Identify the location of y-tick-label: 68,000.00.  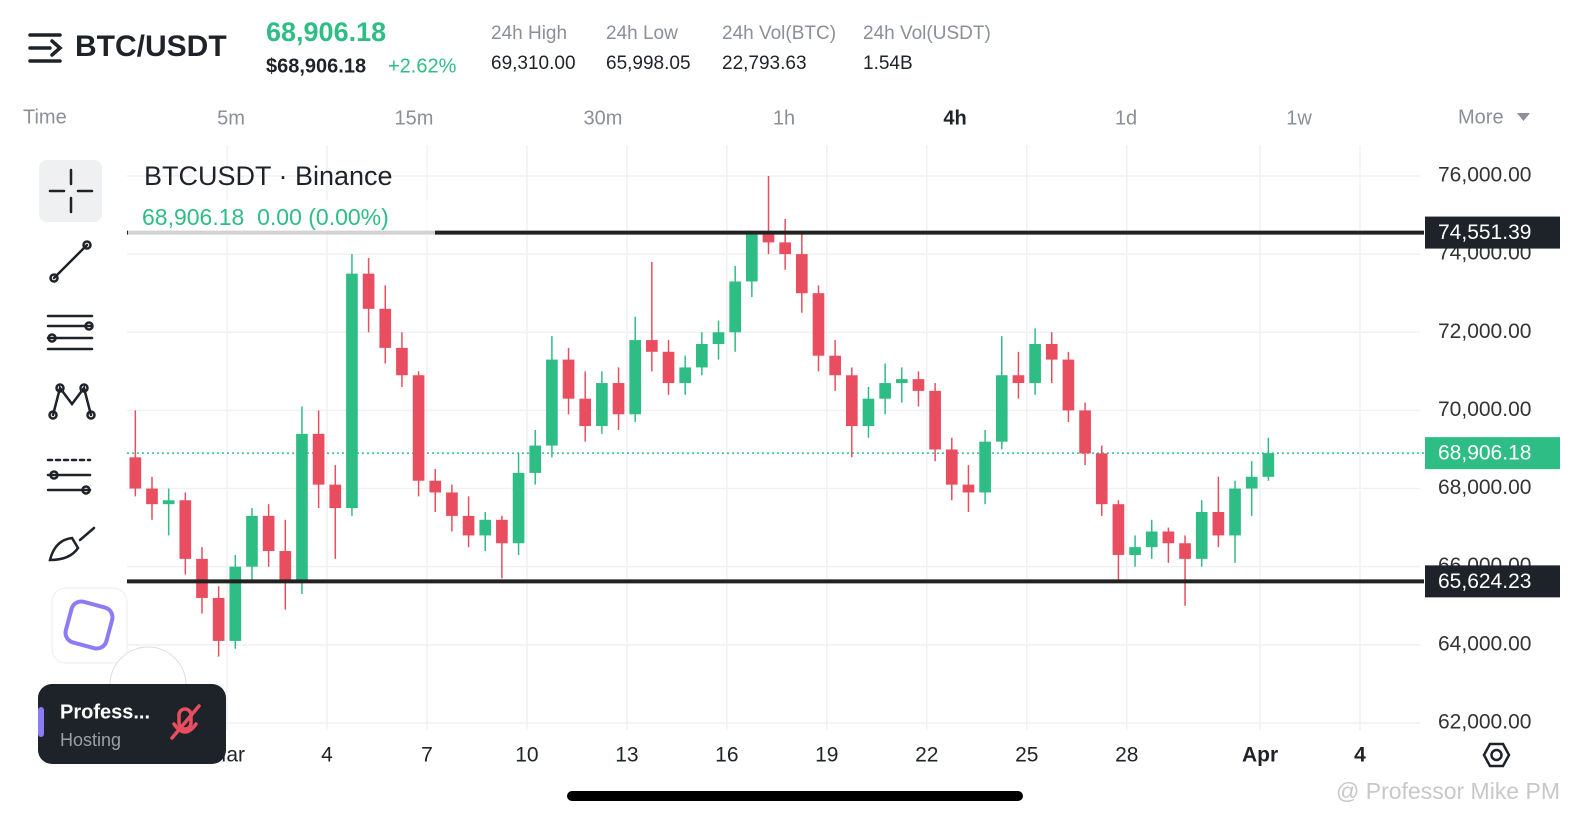
(1484, 487).